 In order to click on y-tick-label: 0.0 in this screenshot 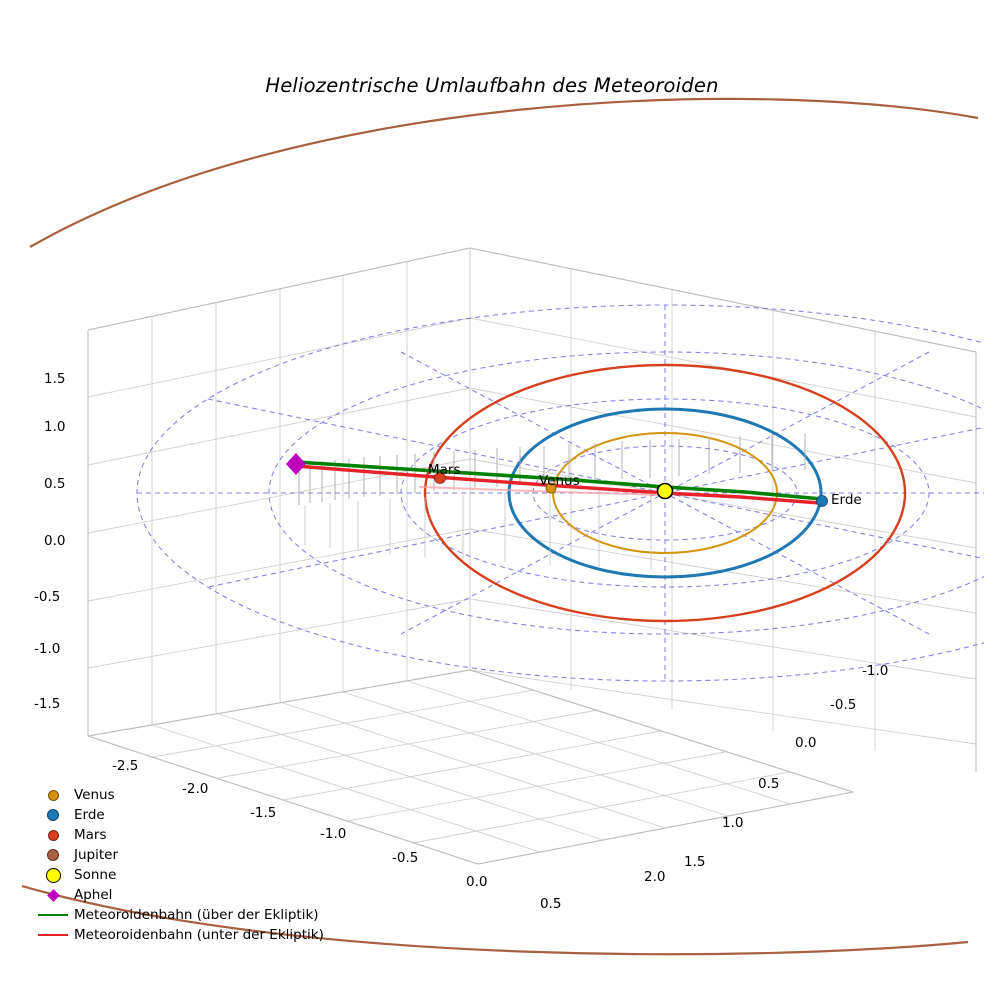, I will do `click(806, 743)`.